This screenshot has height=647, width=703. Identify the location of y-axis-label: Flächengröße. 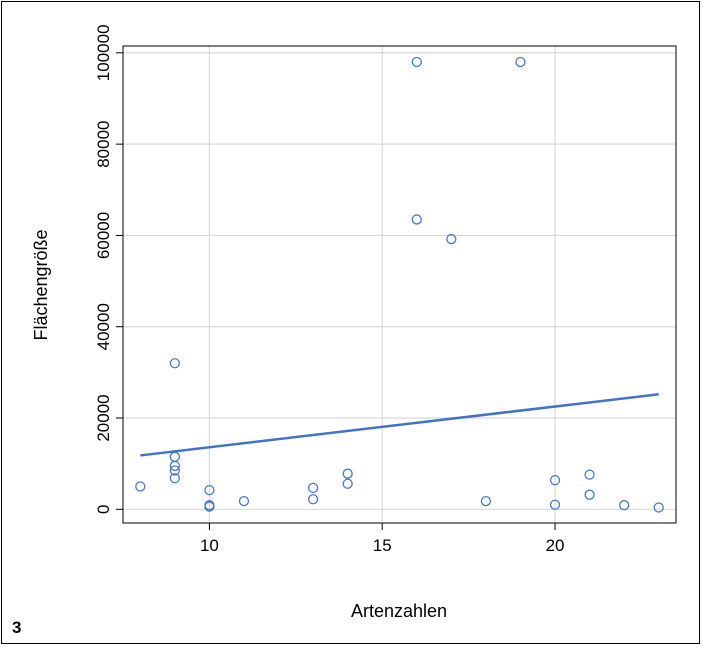
(41, 284).